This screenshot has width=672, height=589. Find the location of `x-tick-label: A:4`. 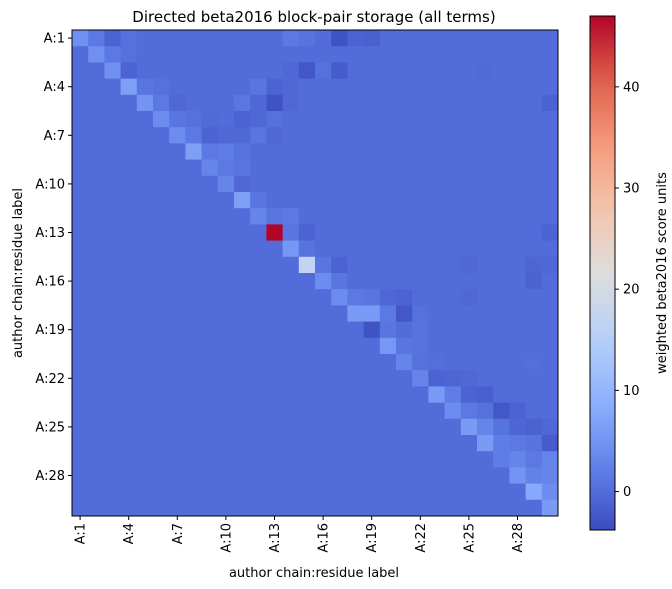

x-tick-label: A:4 is located at coordinates (129, 533).